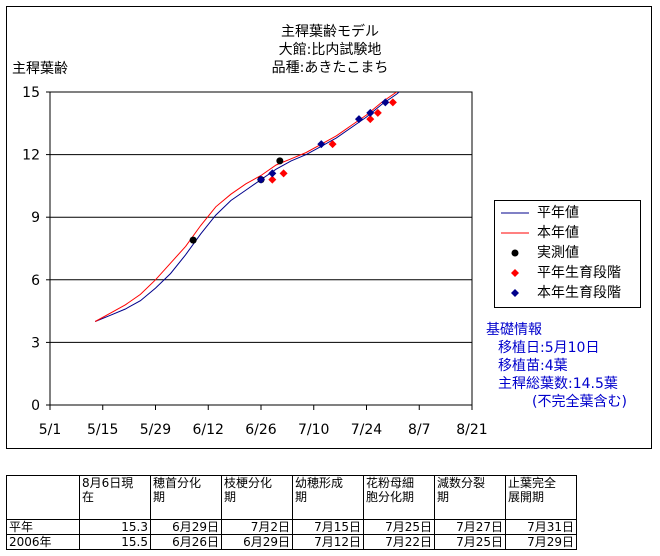 The width and height of the screenshot is (660, 556). What do you see at coordinates (257, 497) in the screenshot?
I see `table-header-cell: 枝梗分化期` at bounding box center [257, 497].